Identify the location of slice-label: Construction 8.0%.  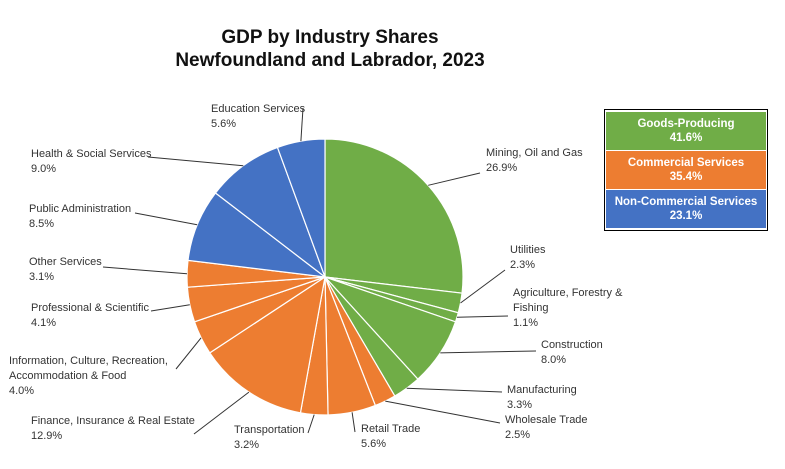
(572, 352).